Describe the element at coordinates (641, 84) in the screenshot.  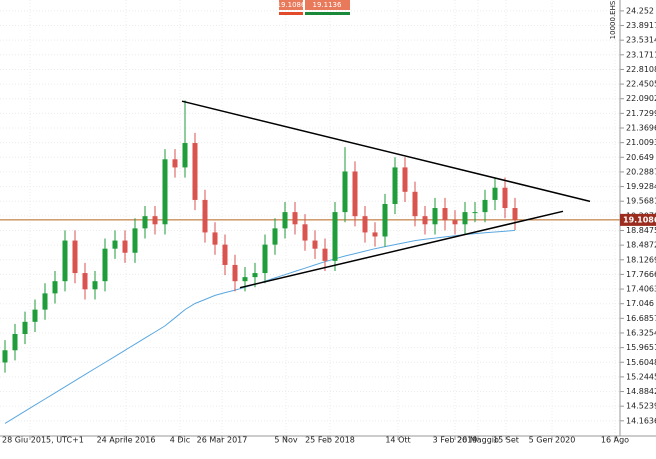
I see `y-tick-label: 22.4505` at that location.